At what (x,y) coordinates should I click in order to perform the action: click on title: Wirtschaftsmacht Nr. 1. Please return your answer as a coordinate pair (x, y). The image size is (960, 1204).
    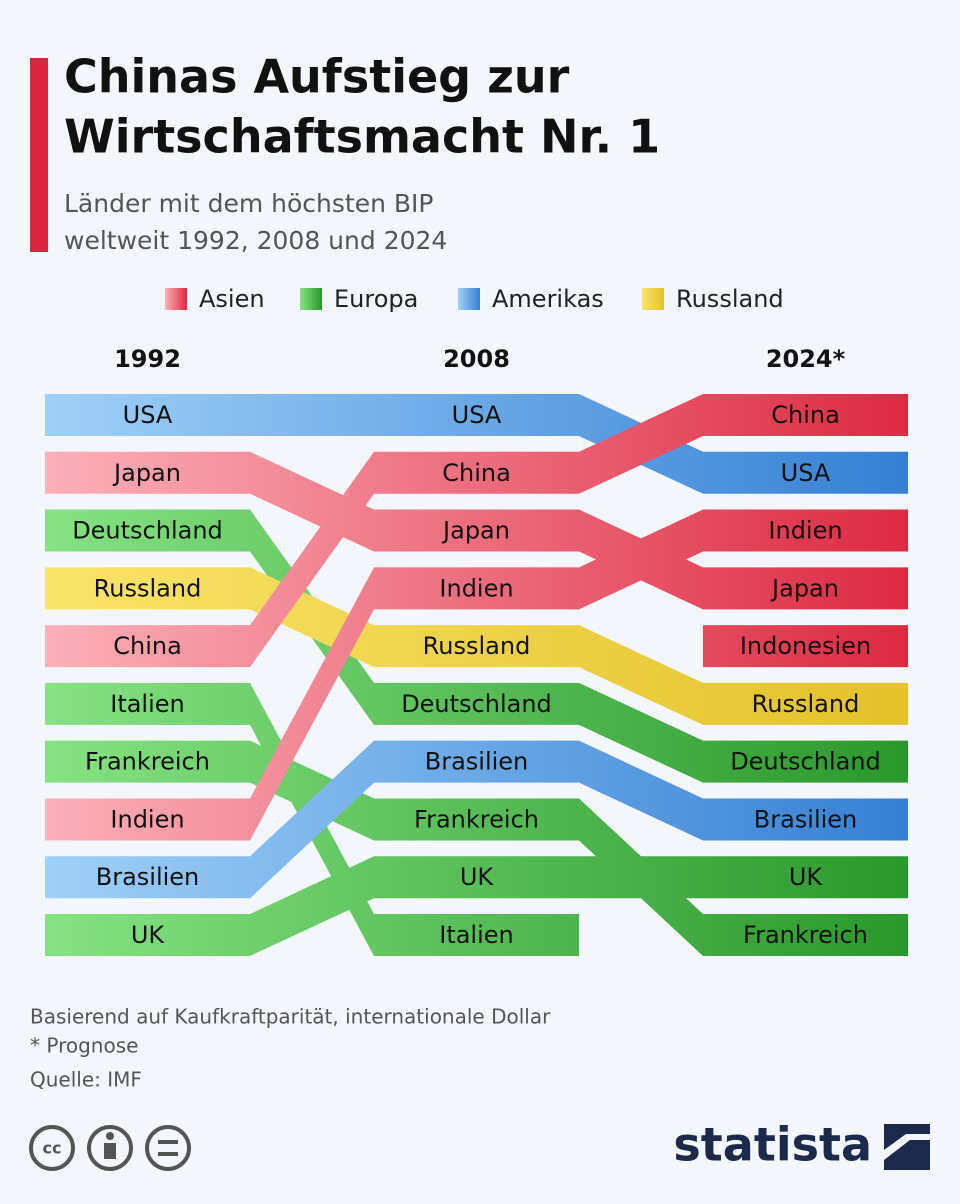
    Looking at the image, I should click on (362, 137).